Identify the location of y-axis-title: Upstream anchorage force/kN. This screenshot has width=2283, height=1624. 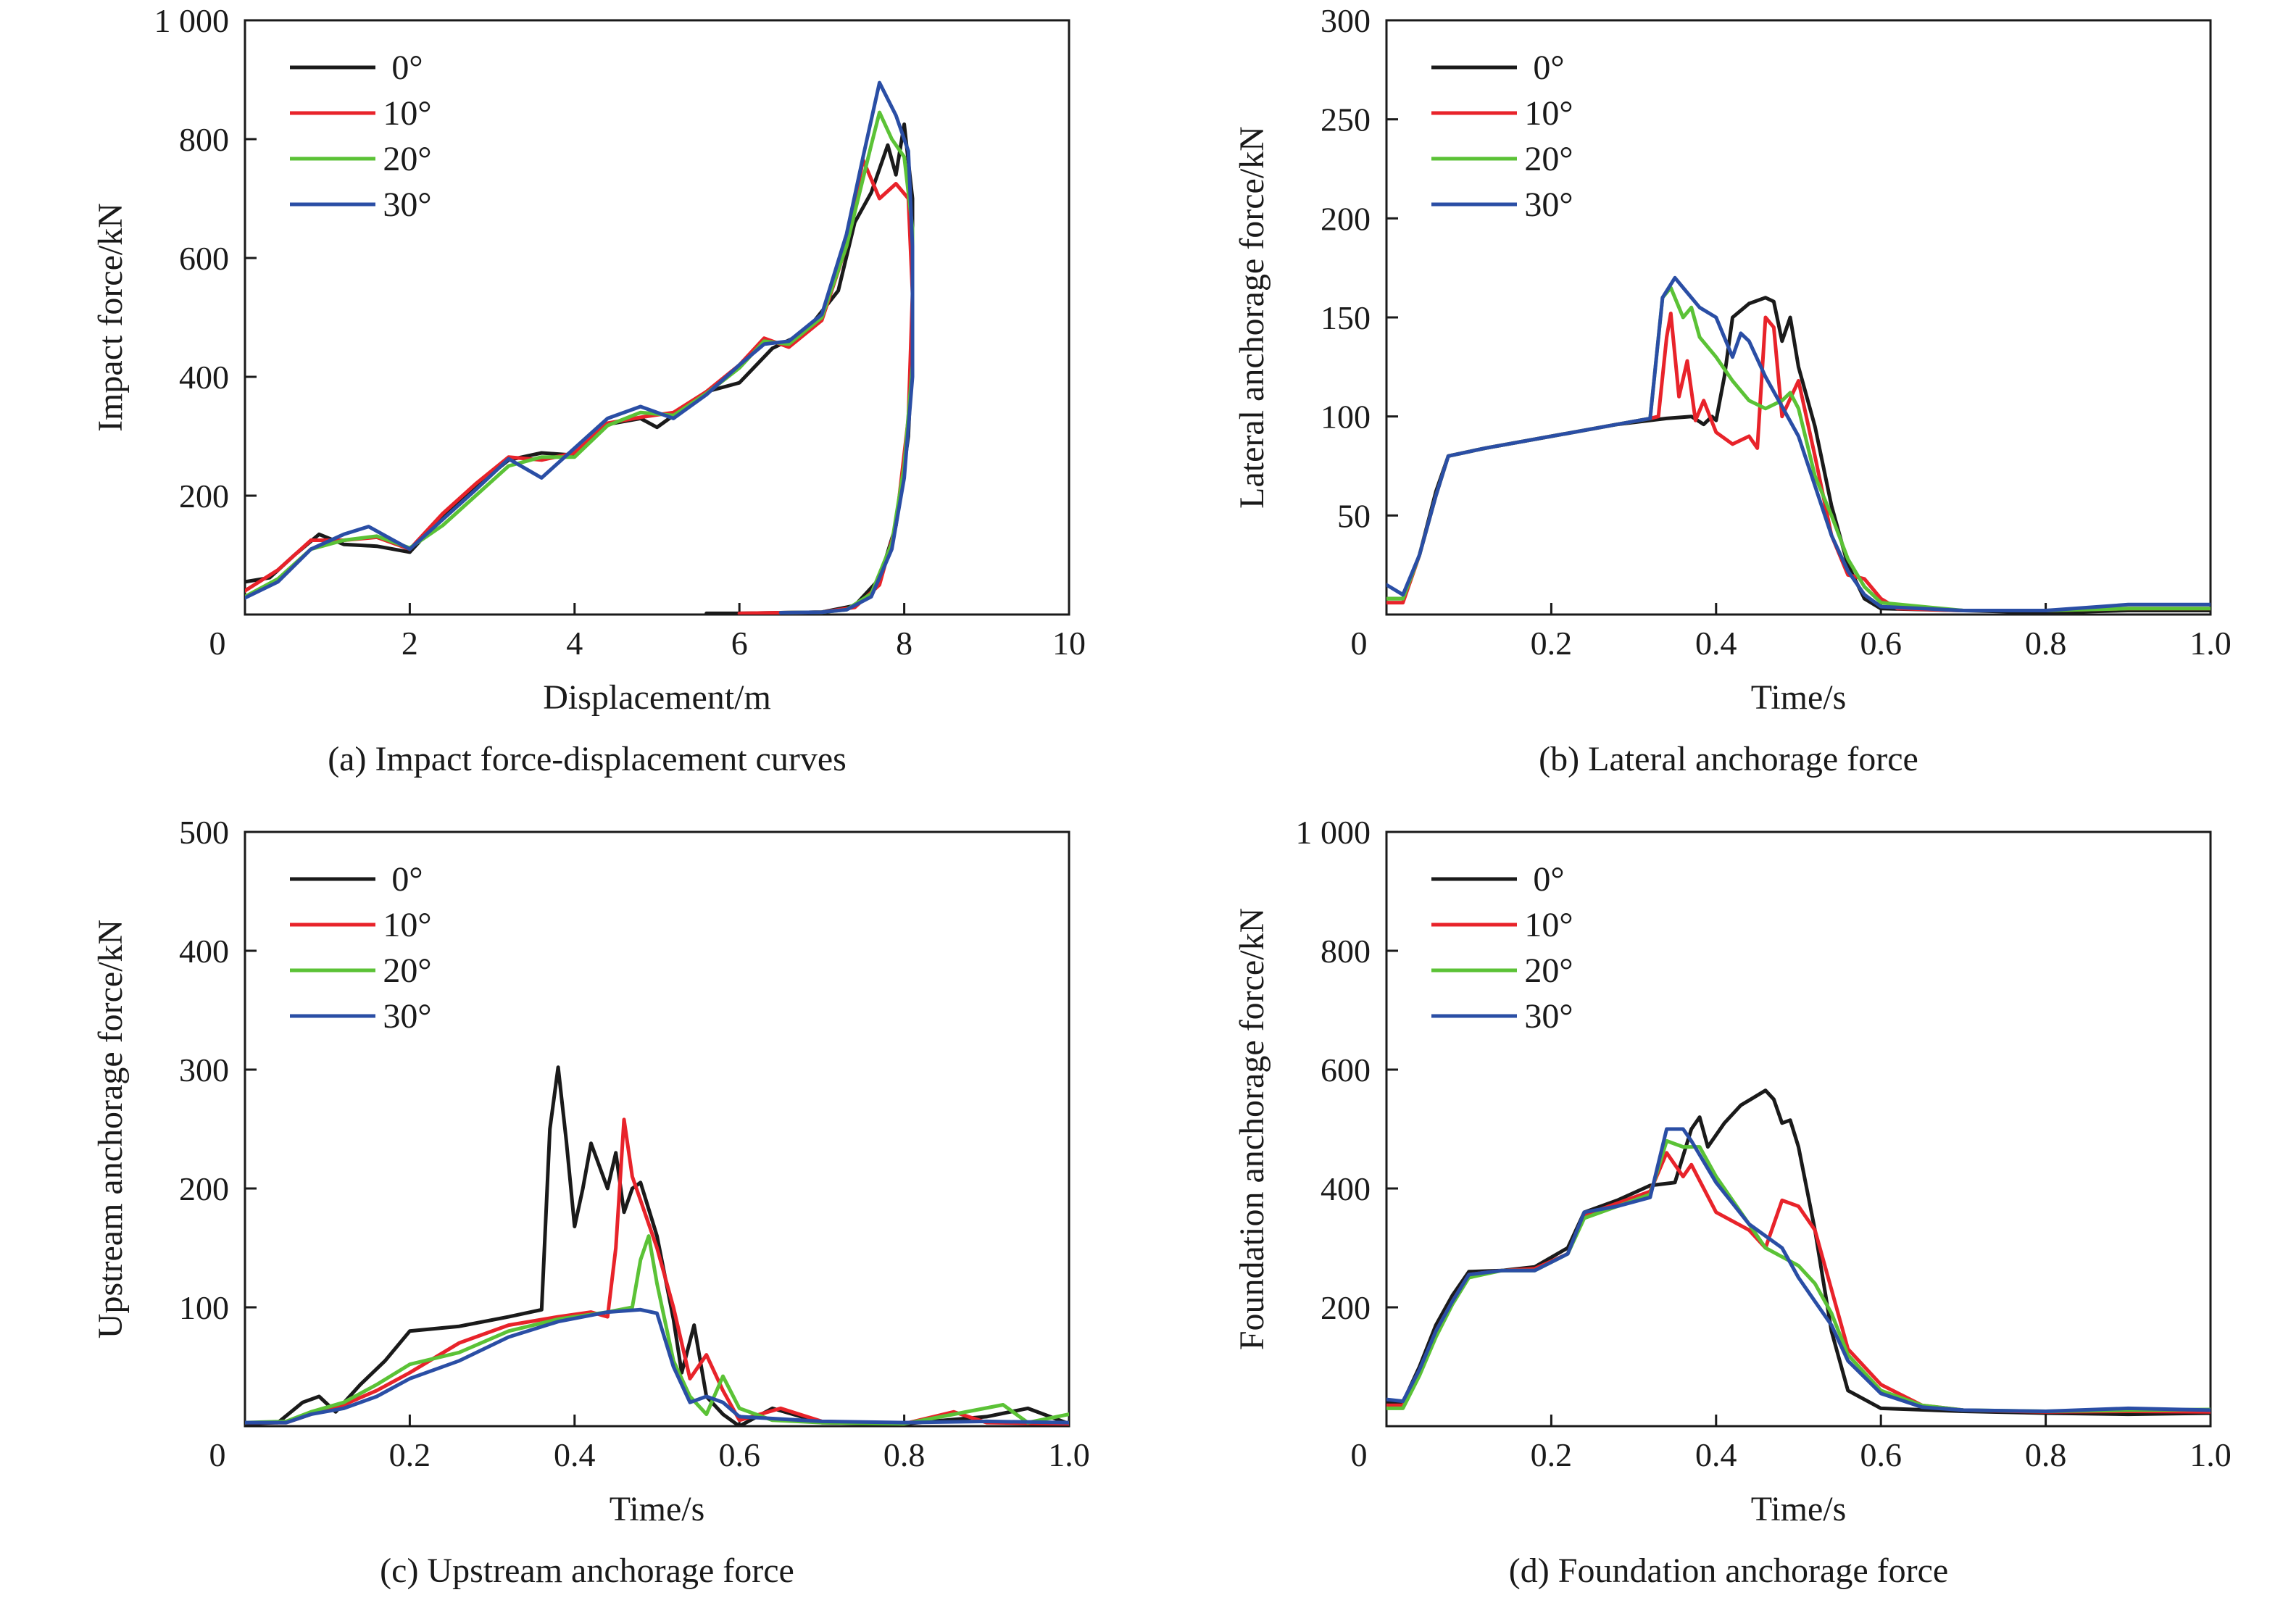
(110, 1129).